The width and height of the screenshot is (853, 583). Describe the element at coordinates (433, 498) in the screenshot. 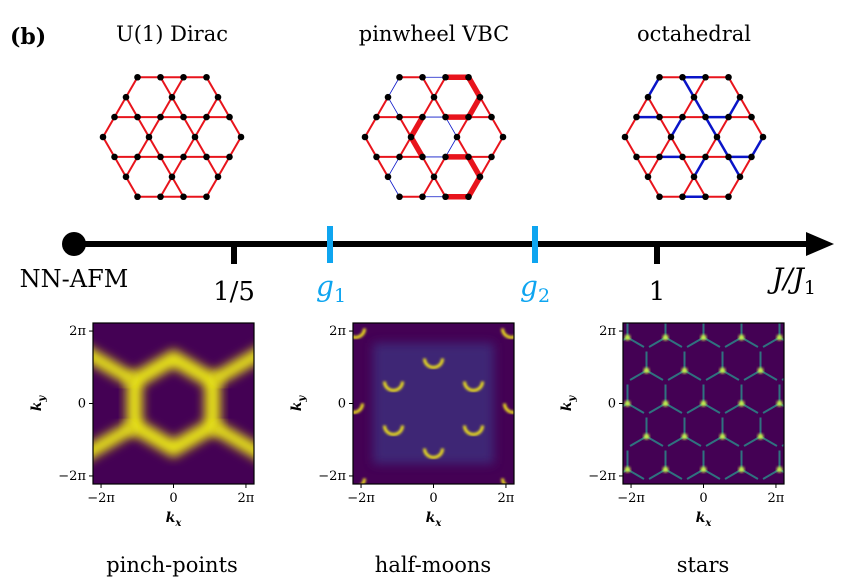

I see `x-tick-label: 0` at that location.